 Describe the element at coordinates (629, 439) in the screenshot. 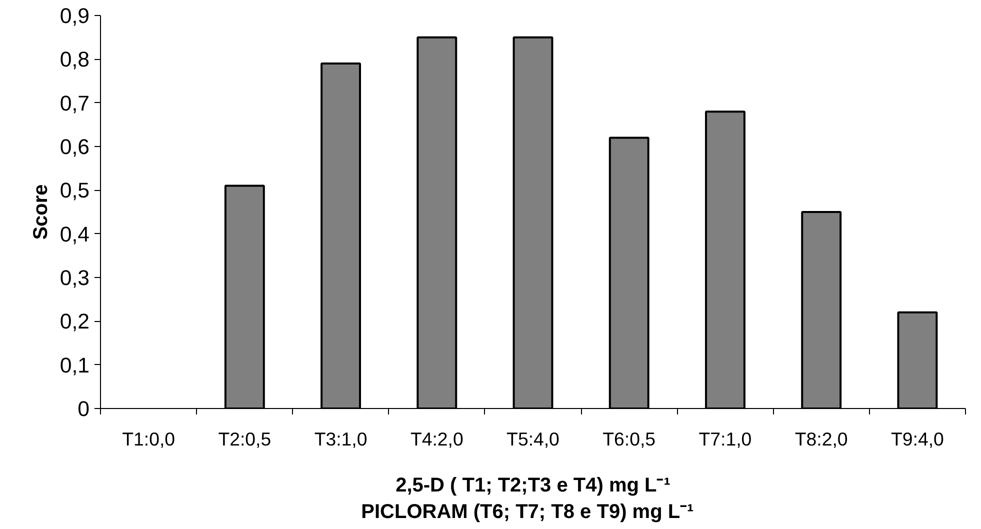

I see `x-tick-label: T6:0,5` at that location.